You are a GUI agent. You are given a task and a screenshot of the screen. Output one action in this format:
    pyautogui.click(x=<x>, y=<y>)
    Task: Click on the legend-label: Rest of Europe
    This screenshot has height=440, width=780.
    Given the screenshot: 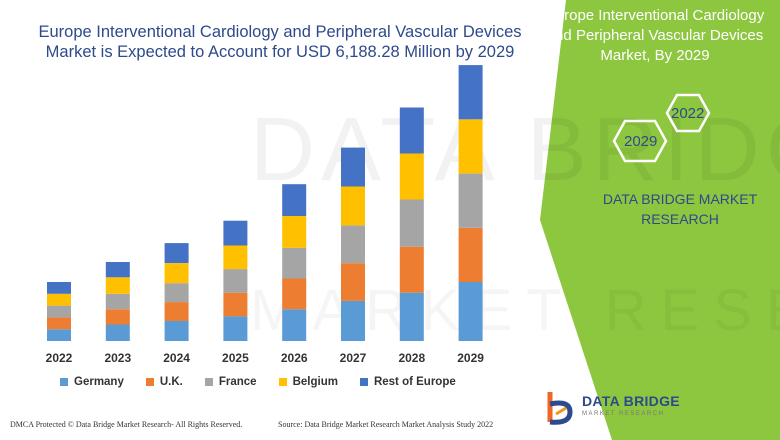 What is the action you would take?
    pyautogui.click(x=414, y=382)
    